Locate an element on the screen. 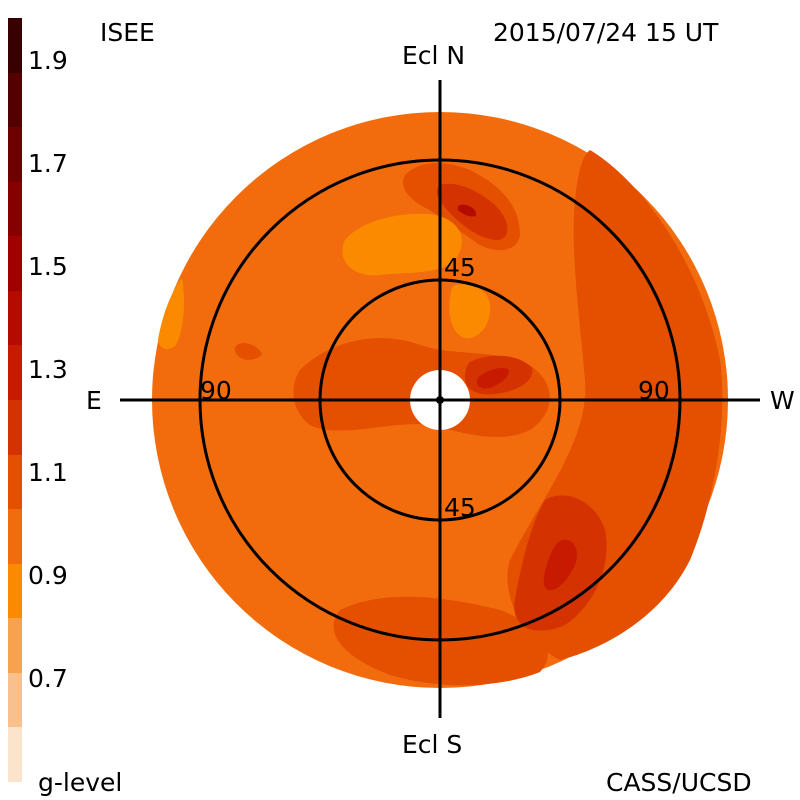 The image size is (800, 800). colorbar-tick-label: 0.7 is located at coordinates (48, 678).